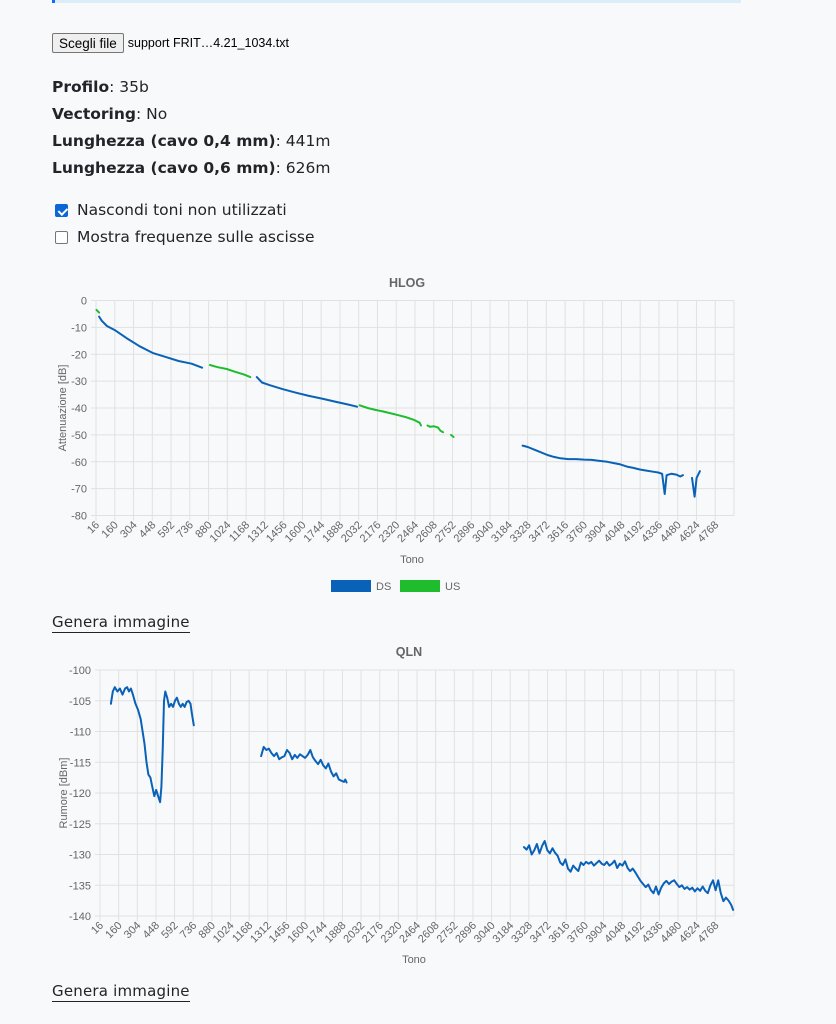 The height and width of the screenshot is (1024, 836). Describe the element at coordinates (80, 794) in the screenshot. I see `y-tick-label: -120` at that location.